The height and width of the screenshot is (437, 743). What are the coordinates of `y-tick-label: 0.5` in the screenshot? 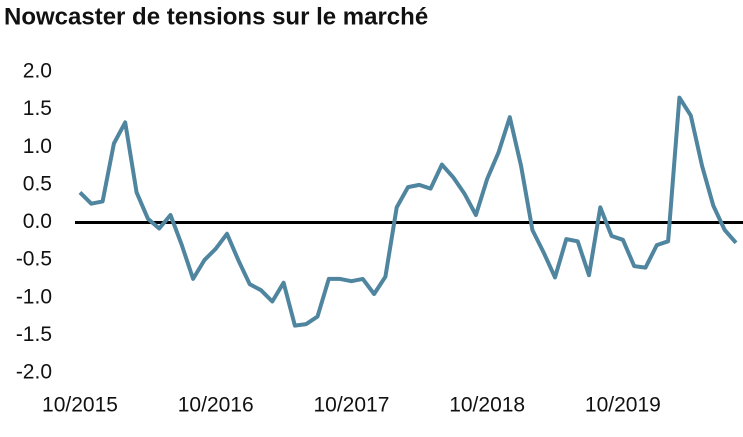 It's located at (37, 183).